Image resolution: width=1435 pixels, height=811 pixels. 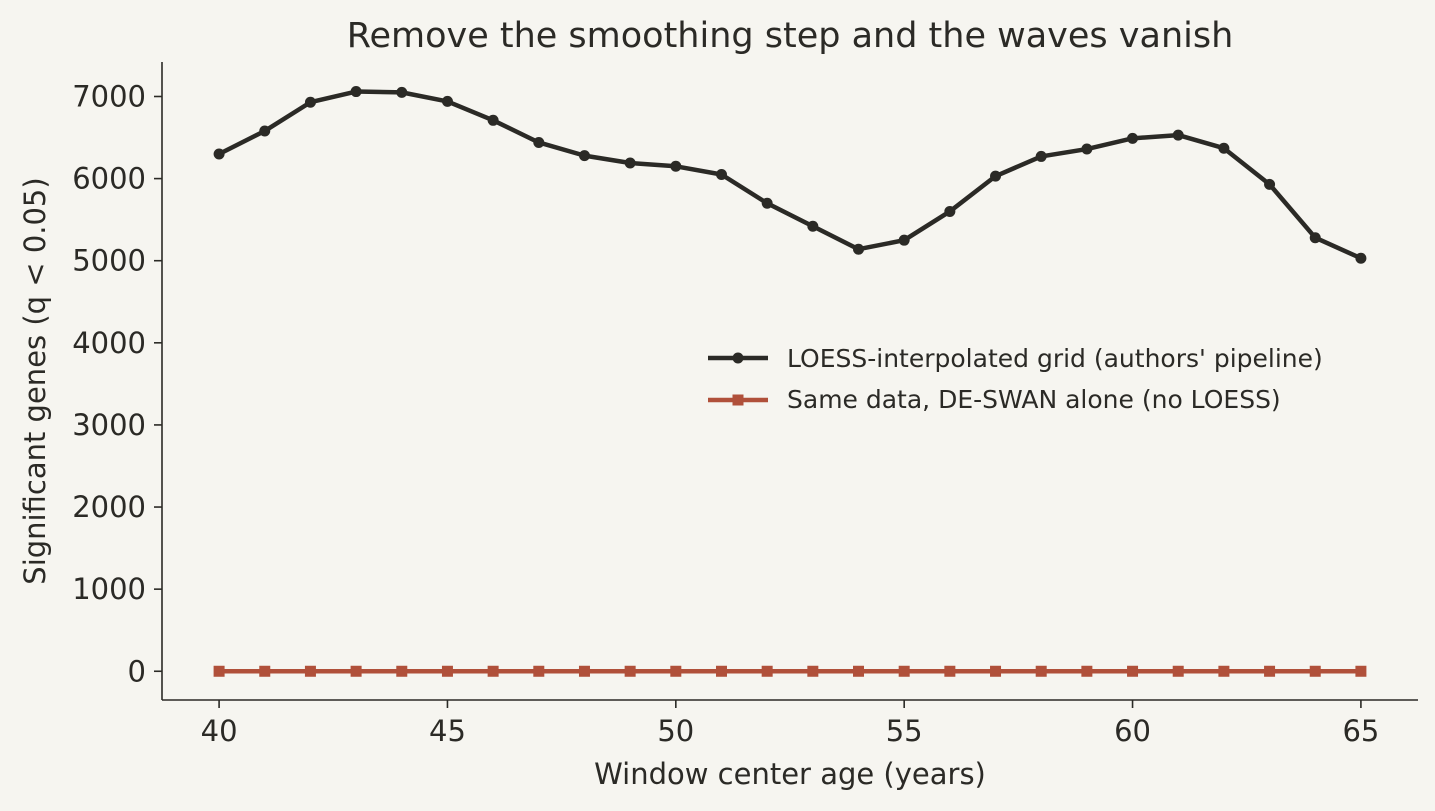 What do you see at coordinates (790, 774) in the screenshot?
I see `x-axis-label: Window center age (years)` at bounding box center [790, 774].